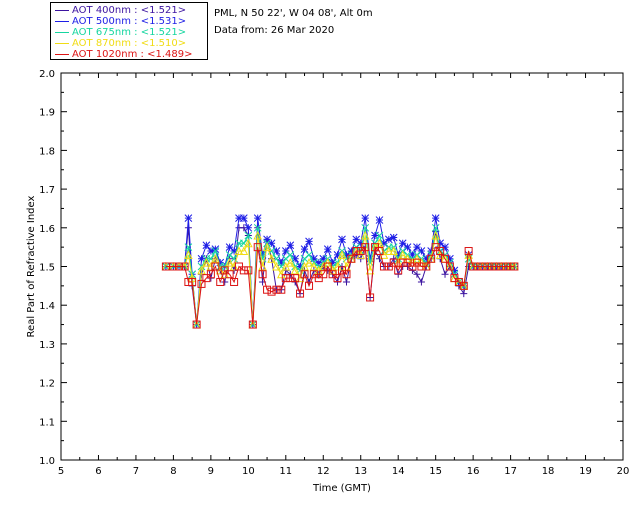 Image resolution: width=640 pixels, height=512 pixels. Describe the element at coordinates (585, 471) in the screenshot. I see `x-tick-label: 19` at that location.